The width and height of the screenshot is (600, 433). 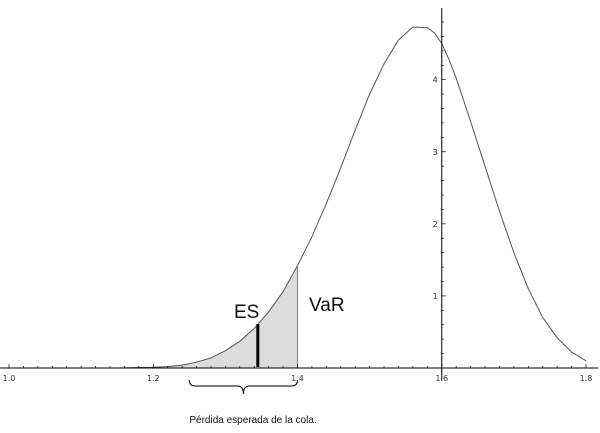 What do you see at coordinates (435, 80) in the screenshot?
I see `y-tick-label: 4` at bounding box center [435, 80].